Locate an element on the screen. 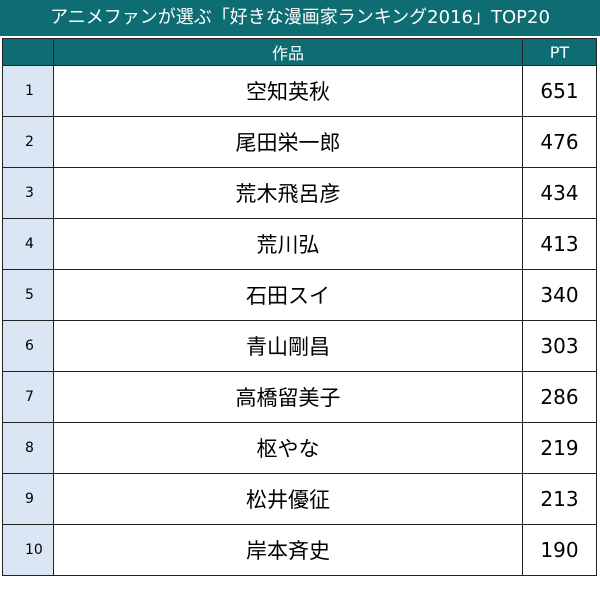 The height and width of the screenshot is (600, 600). rank-cell: 6 is located at coordinates (28, 346).